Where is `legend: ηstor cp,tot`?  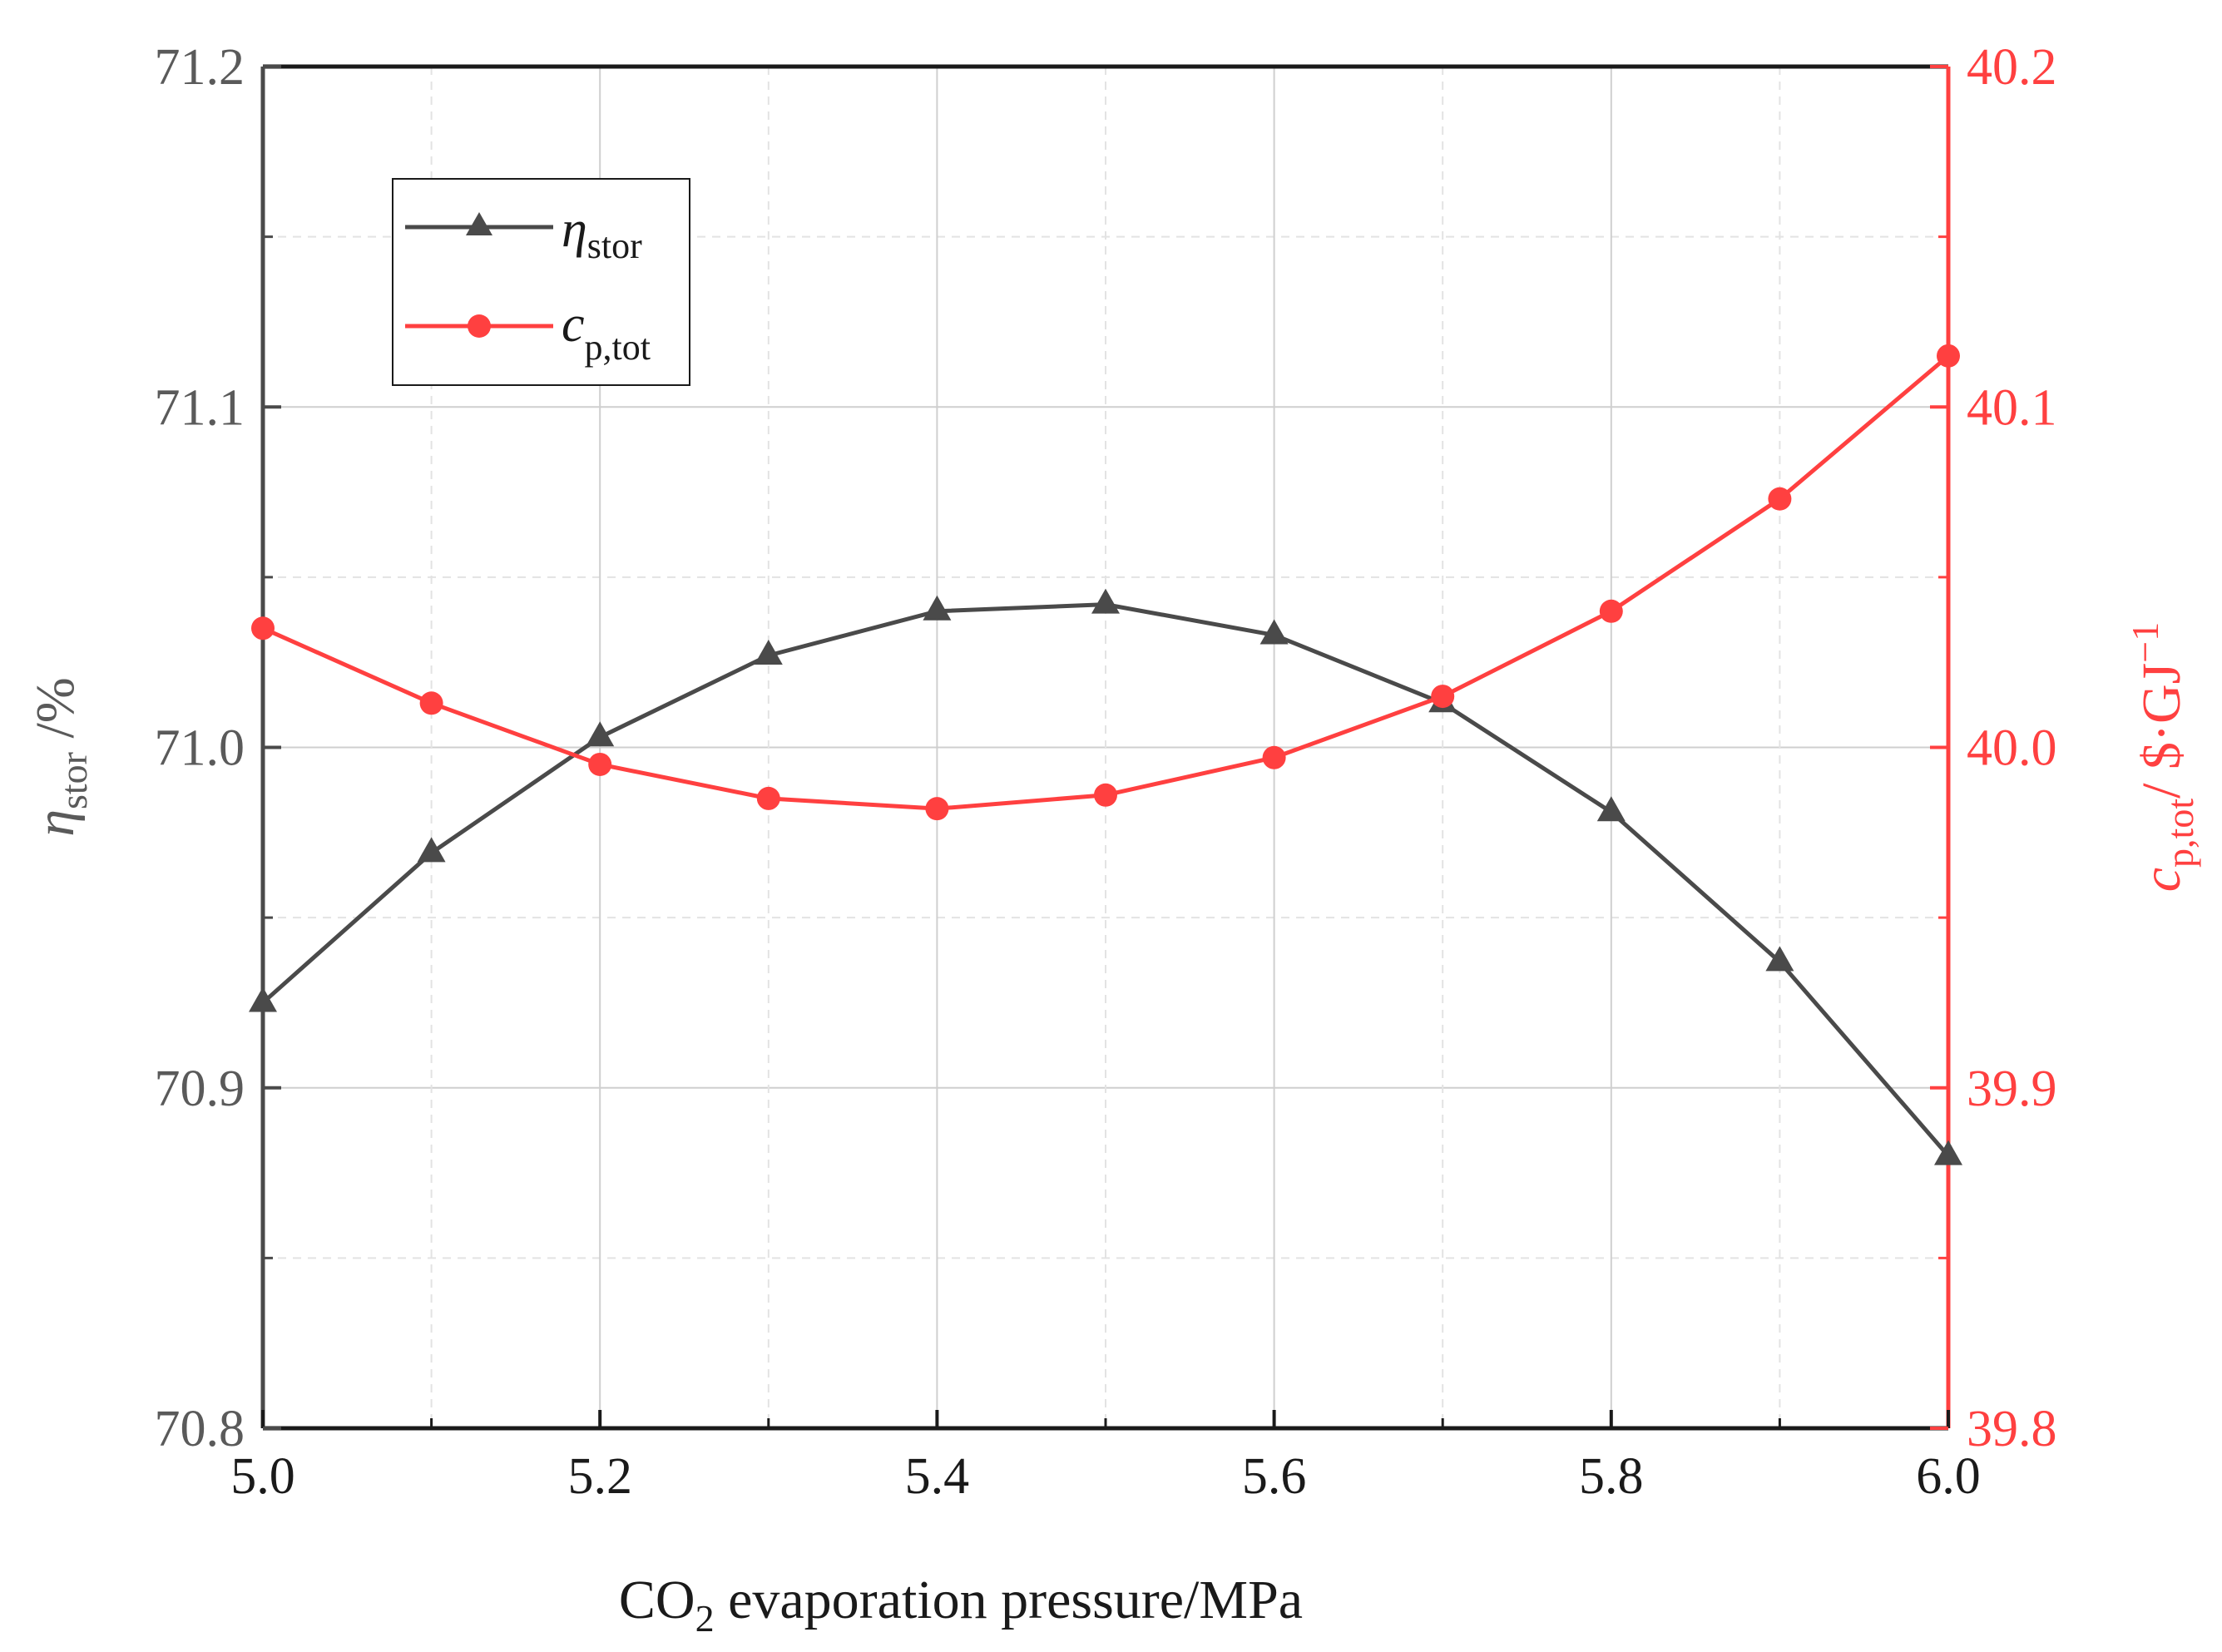
legend: ηstor cp,tot is located at coordinates (541, 282).